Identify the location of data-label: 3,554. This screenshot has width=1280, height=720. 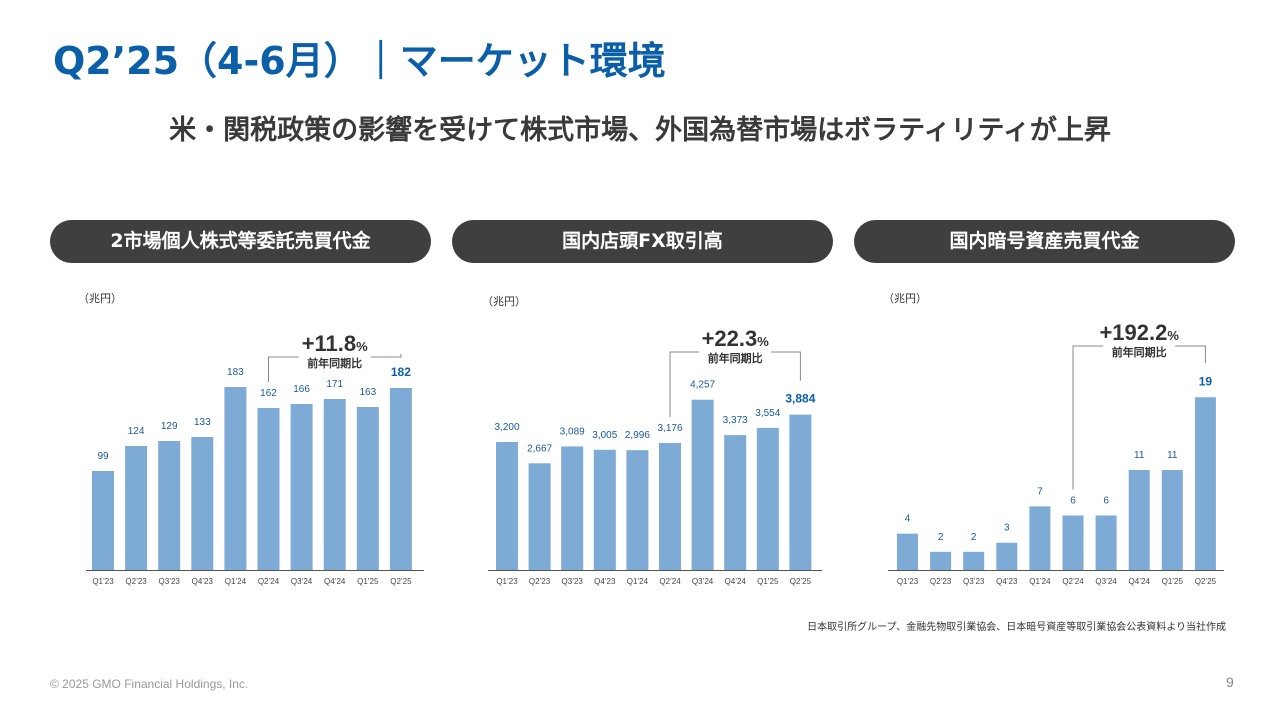
(767, 413).